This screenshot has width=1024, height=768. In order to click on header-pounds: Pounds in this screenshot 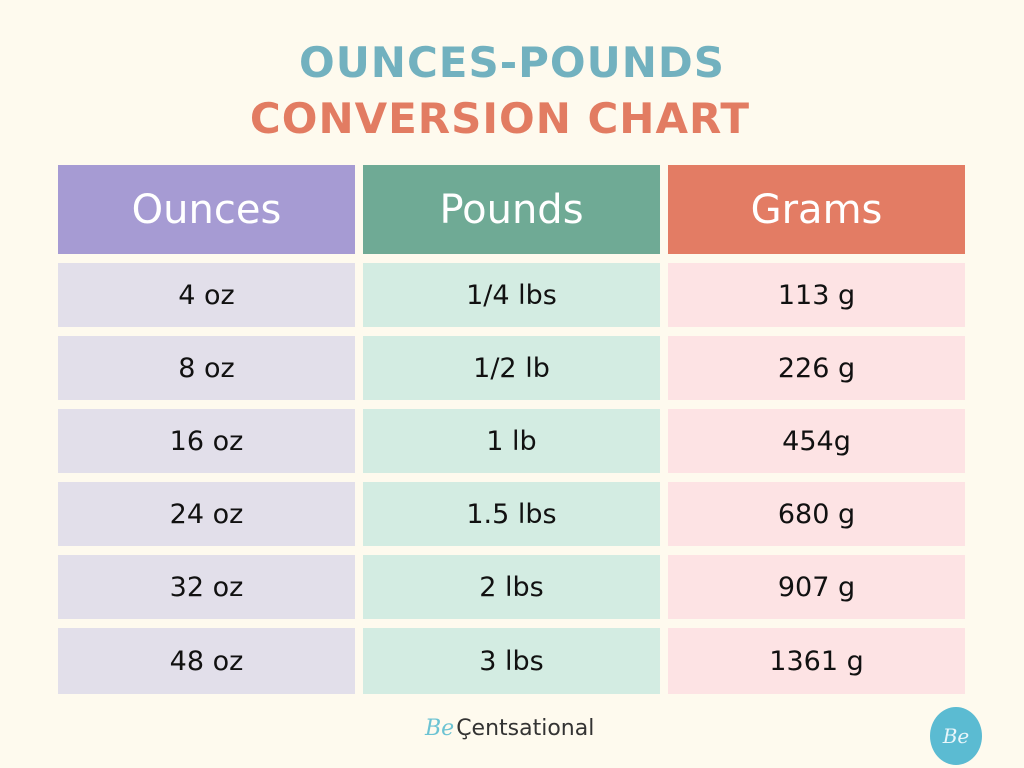, I will do `click(511, 209)`.